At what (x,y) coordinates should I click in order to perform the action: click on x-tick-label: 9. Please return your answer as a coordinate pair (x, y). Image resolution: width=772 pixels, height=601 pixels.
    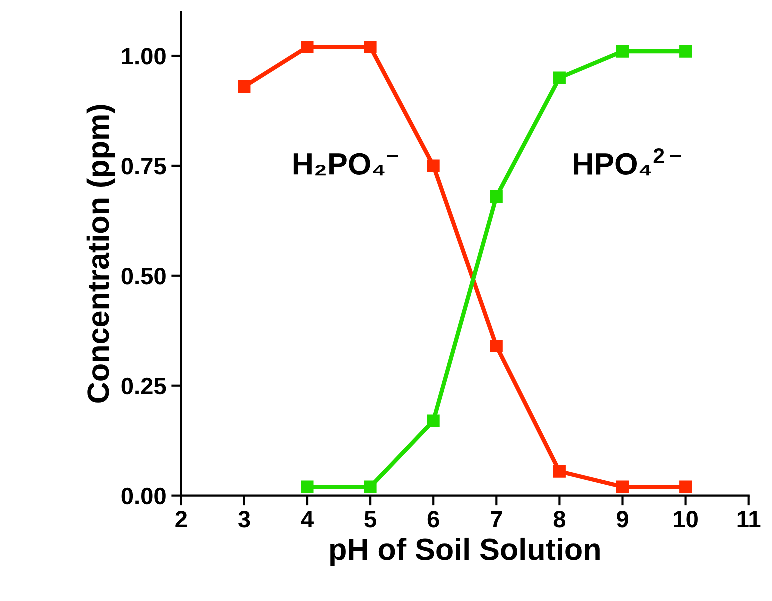
    Looking at the image, I should click on (622, 519).